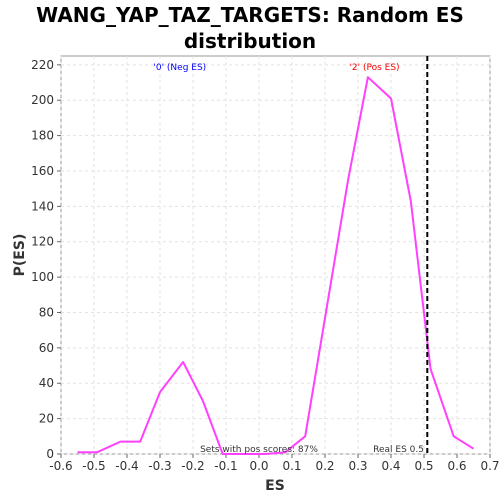  What do you see at coordinates (20, 255) in the screenshot?
I see `y-axis-label: P(ES)` at bounding box center [20, 255].